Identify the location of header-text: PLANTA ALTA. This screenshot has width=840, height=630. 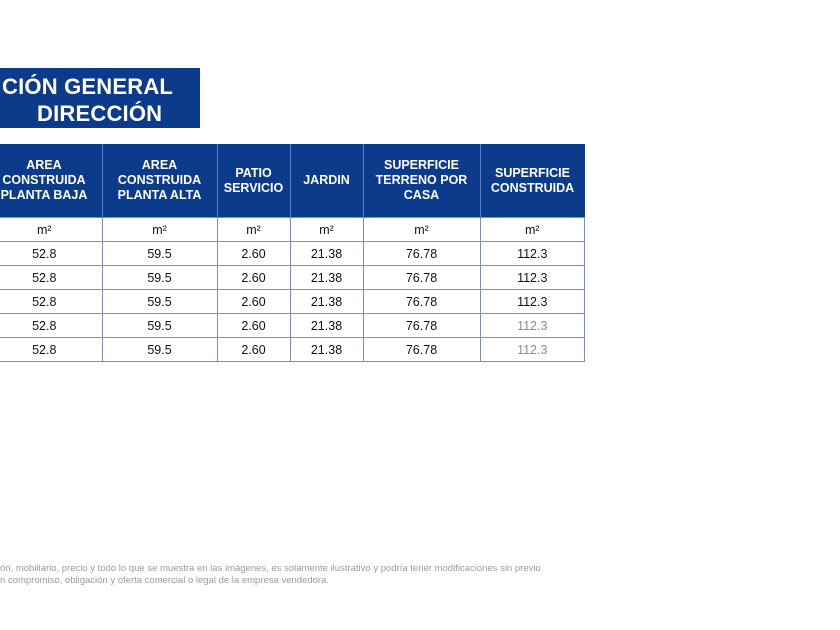
(159, 195).